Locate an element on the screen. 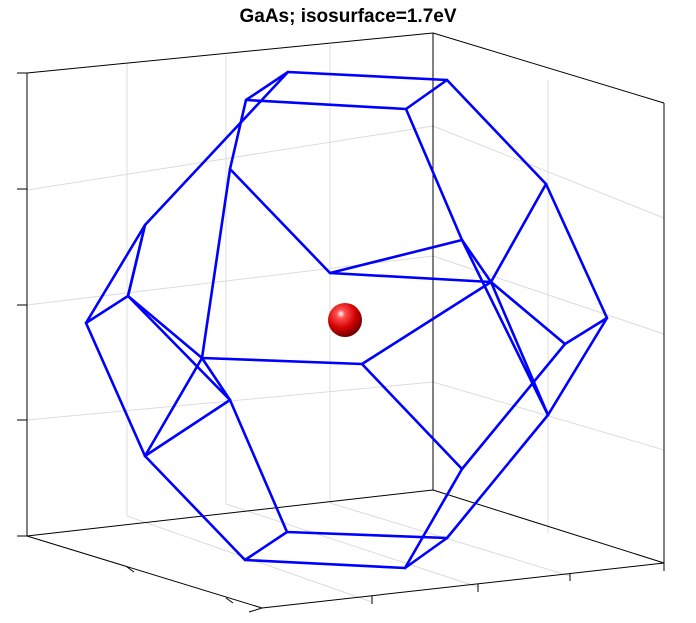 This screenshot has width=696, height=623. figure-title: GaAs; isosurface=1.7eV is located at coordinates (348, 16).